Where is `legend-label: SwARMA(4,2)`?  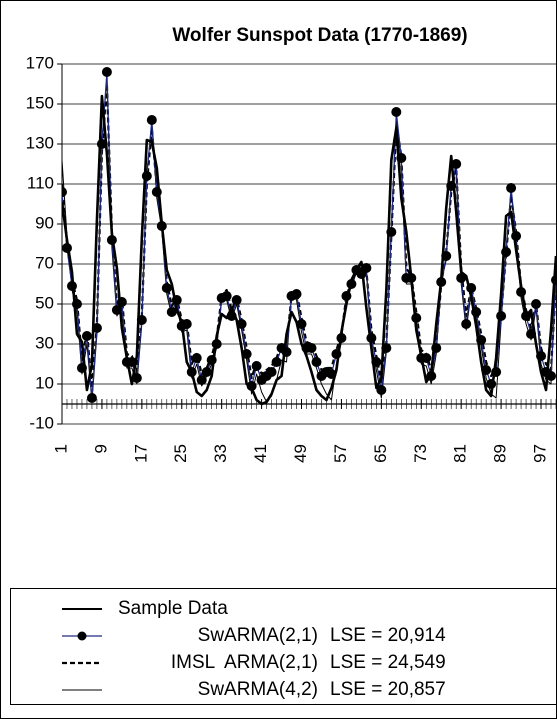
legend-label: SwARMA(4,2) is located at coordinates (258, 689).